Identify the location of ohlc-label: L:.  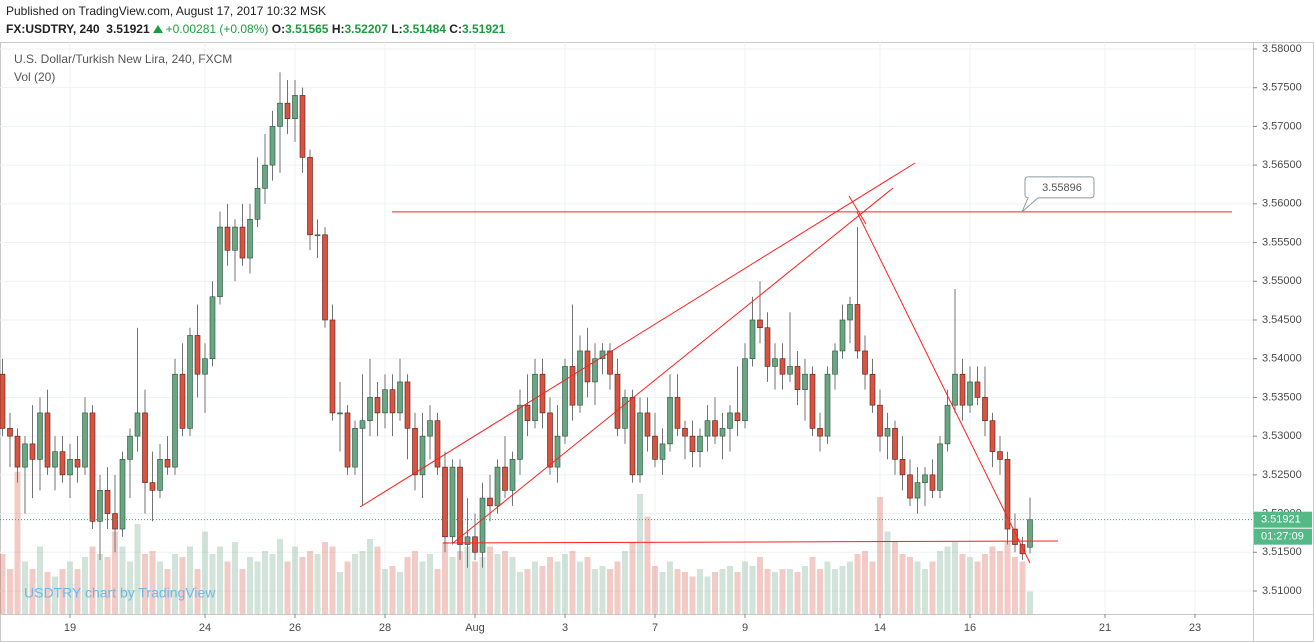
(397, 29).